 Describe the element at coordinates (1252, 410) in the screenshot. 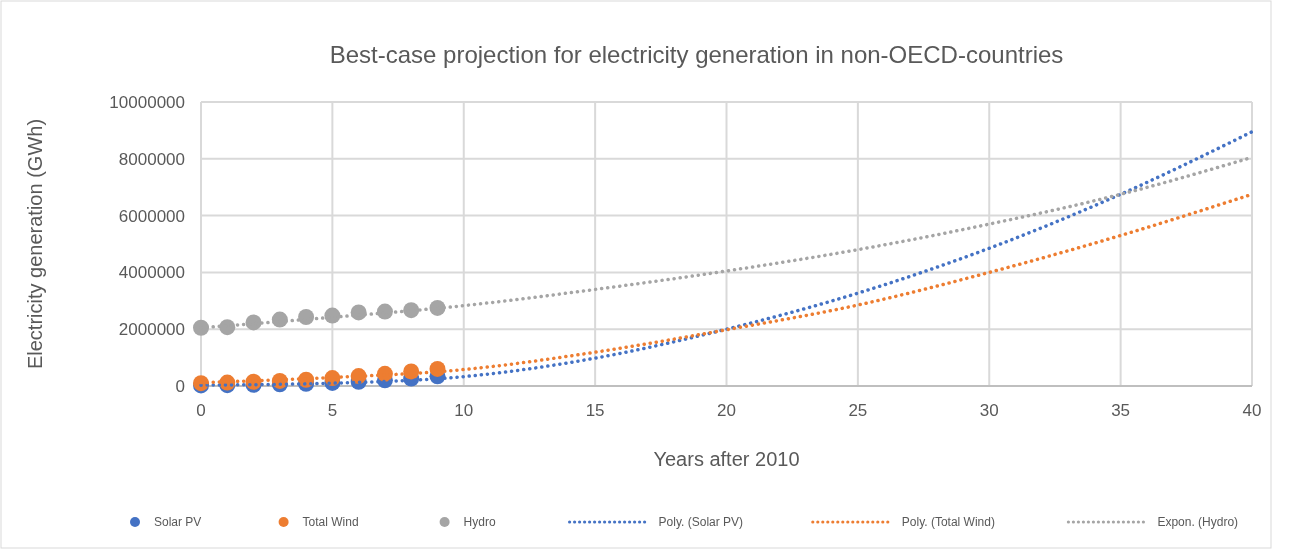

I see `x-tick-label: 40` at that location.